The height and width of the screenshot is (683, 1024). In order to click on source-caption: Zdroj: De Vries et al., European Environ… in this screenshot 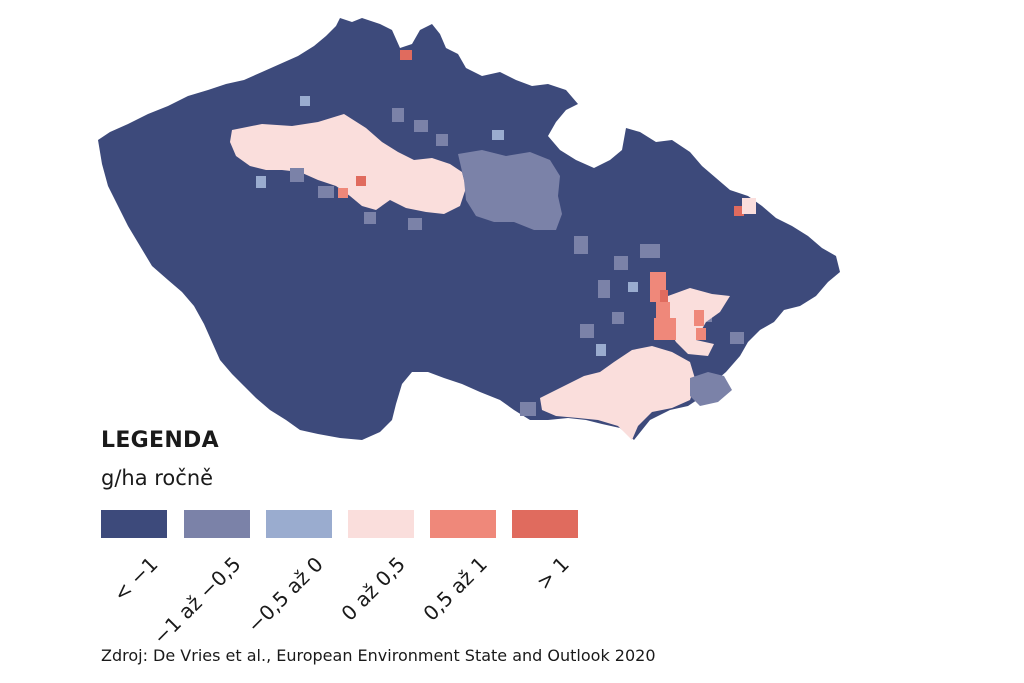, I will do `click(378, 655)`.